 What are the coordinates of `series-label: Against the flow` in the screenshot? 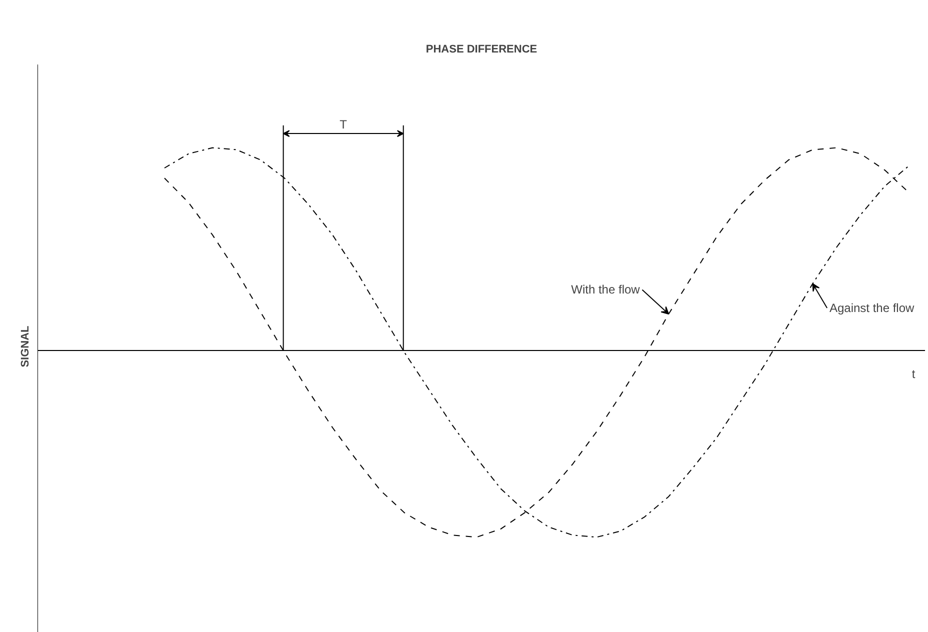 It's located at (872, 307).